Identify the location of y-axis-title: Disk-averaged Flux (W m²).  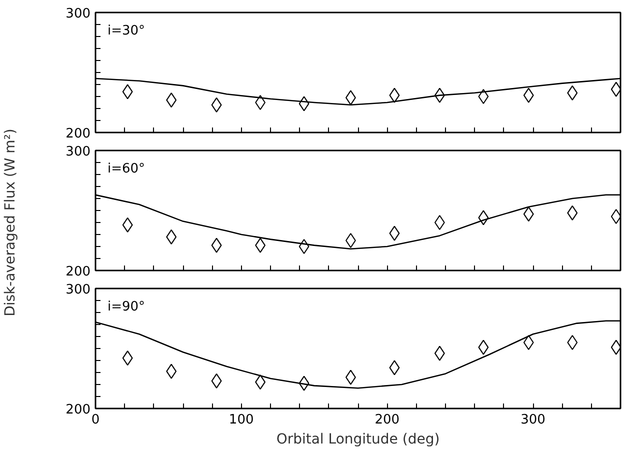
(10, 222).